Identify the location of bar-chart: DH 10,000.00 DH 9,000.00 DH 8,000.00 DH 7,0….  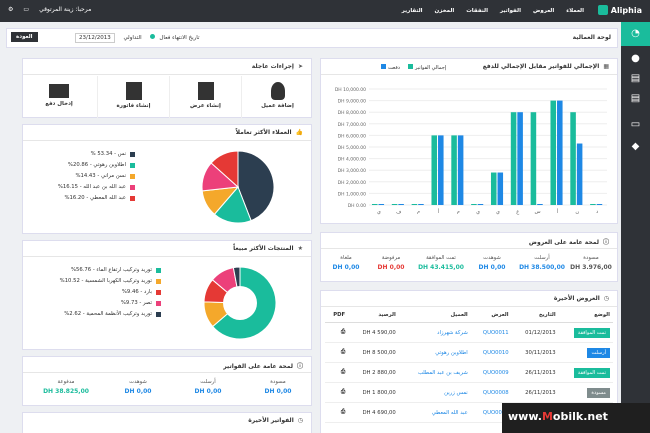
(471, 151).